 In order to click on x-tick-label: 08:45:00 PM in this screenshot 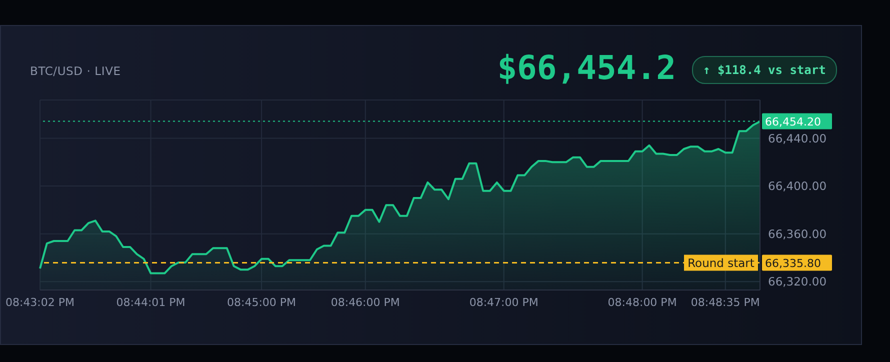, I will do `click(261, 302)`.